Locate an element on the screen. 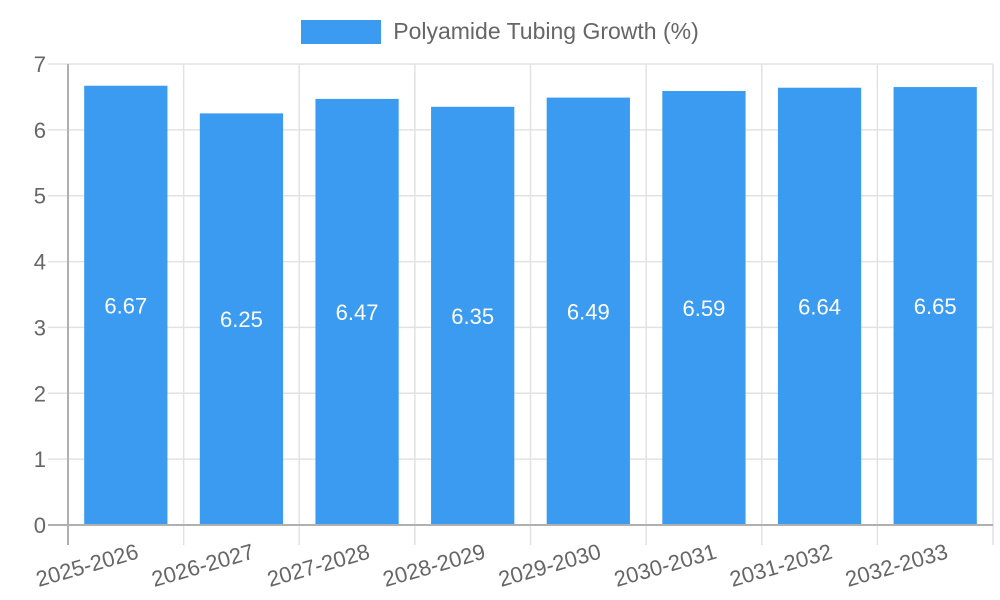 This screenshot has height=600, width=1000. bar-2028-2029 is located at coordinates (473, 316).